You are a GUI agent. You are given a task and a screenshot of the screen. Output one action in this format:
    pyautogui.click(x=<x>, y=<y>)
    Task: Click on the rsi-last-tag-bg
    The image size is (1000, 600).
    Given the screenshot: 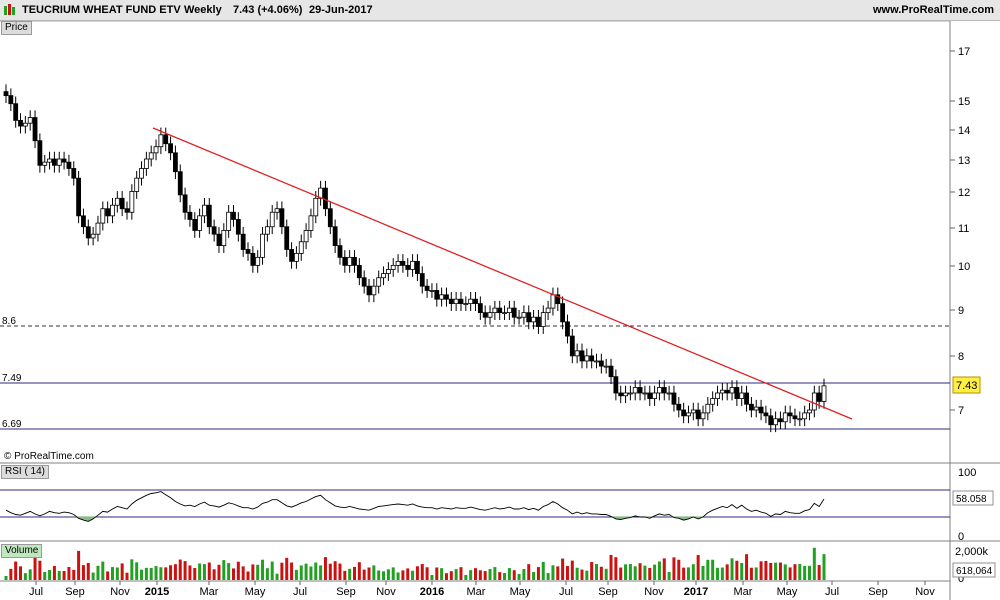 What is the action you would take?
    pyautogui.click(x=973, y=498)
    